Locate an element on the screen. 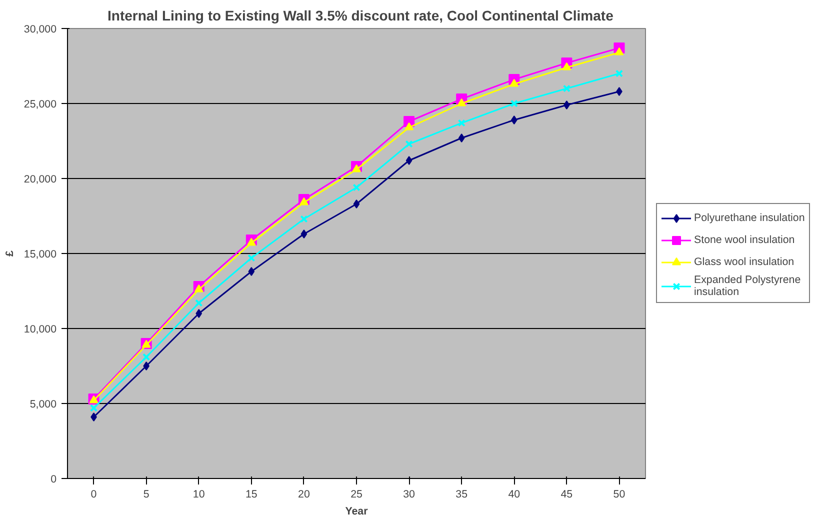 Image resolution: width=825 pixels, height=522 pixels. legend-label: Glass wool insulation is located at coordinates (744, 262).